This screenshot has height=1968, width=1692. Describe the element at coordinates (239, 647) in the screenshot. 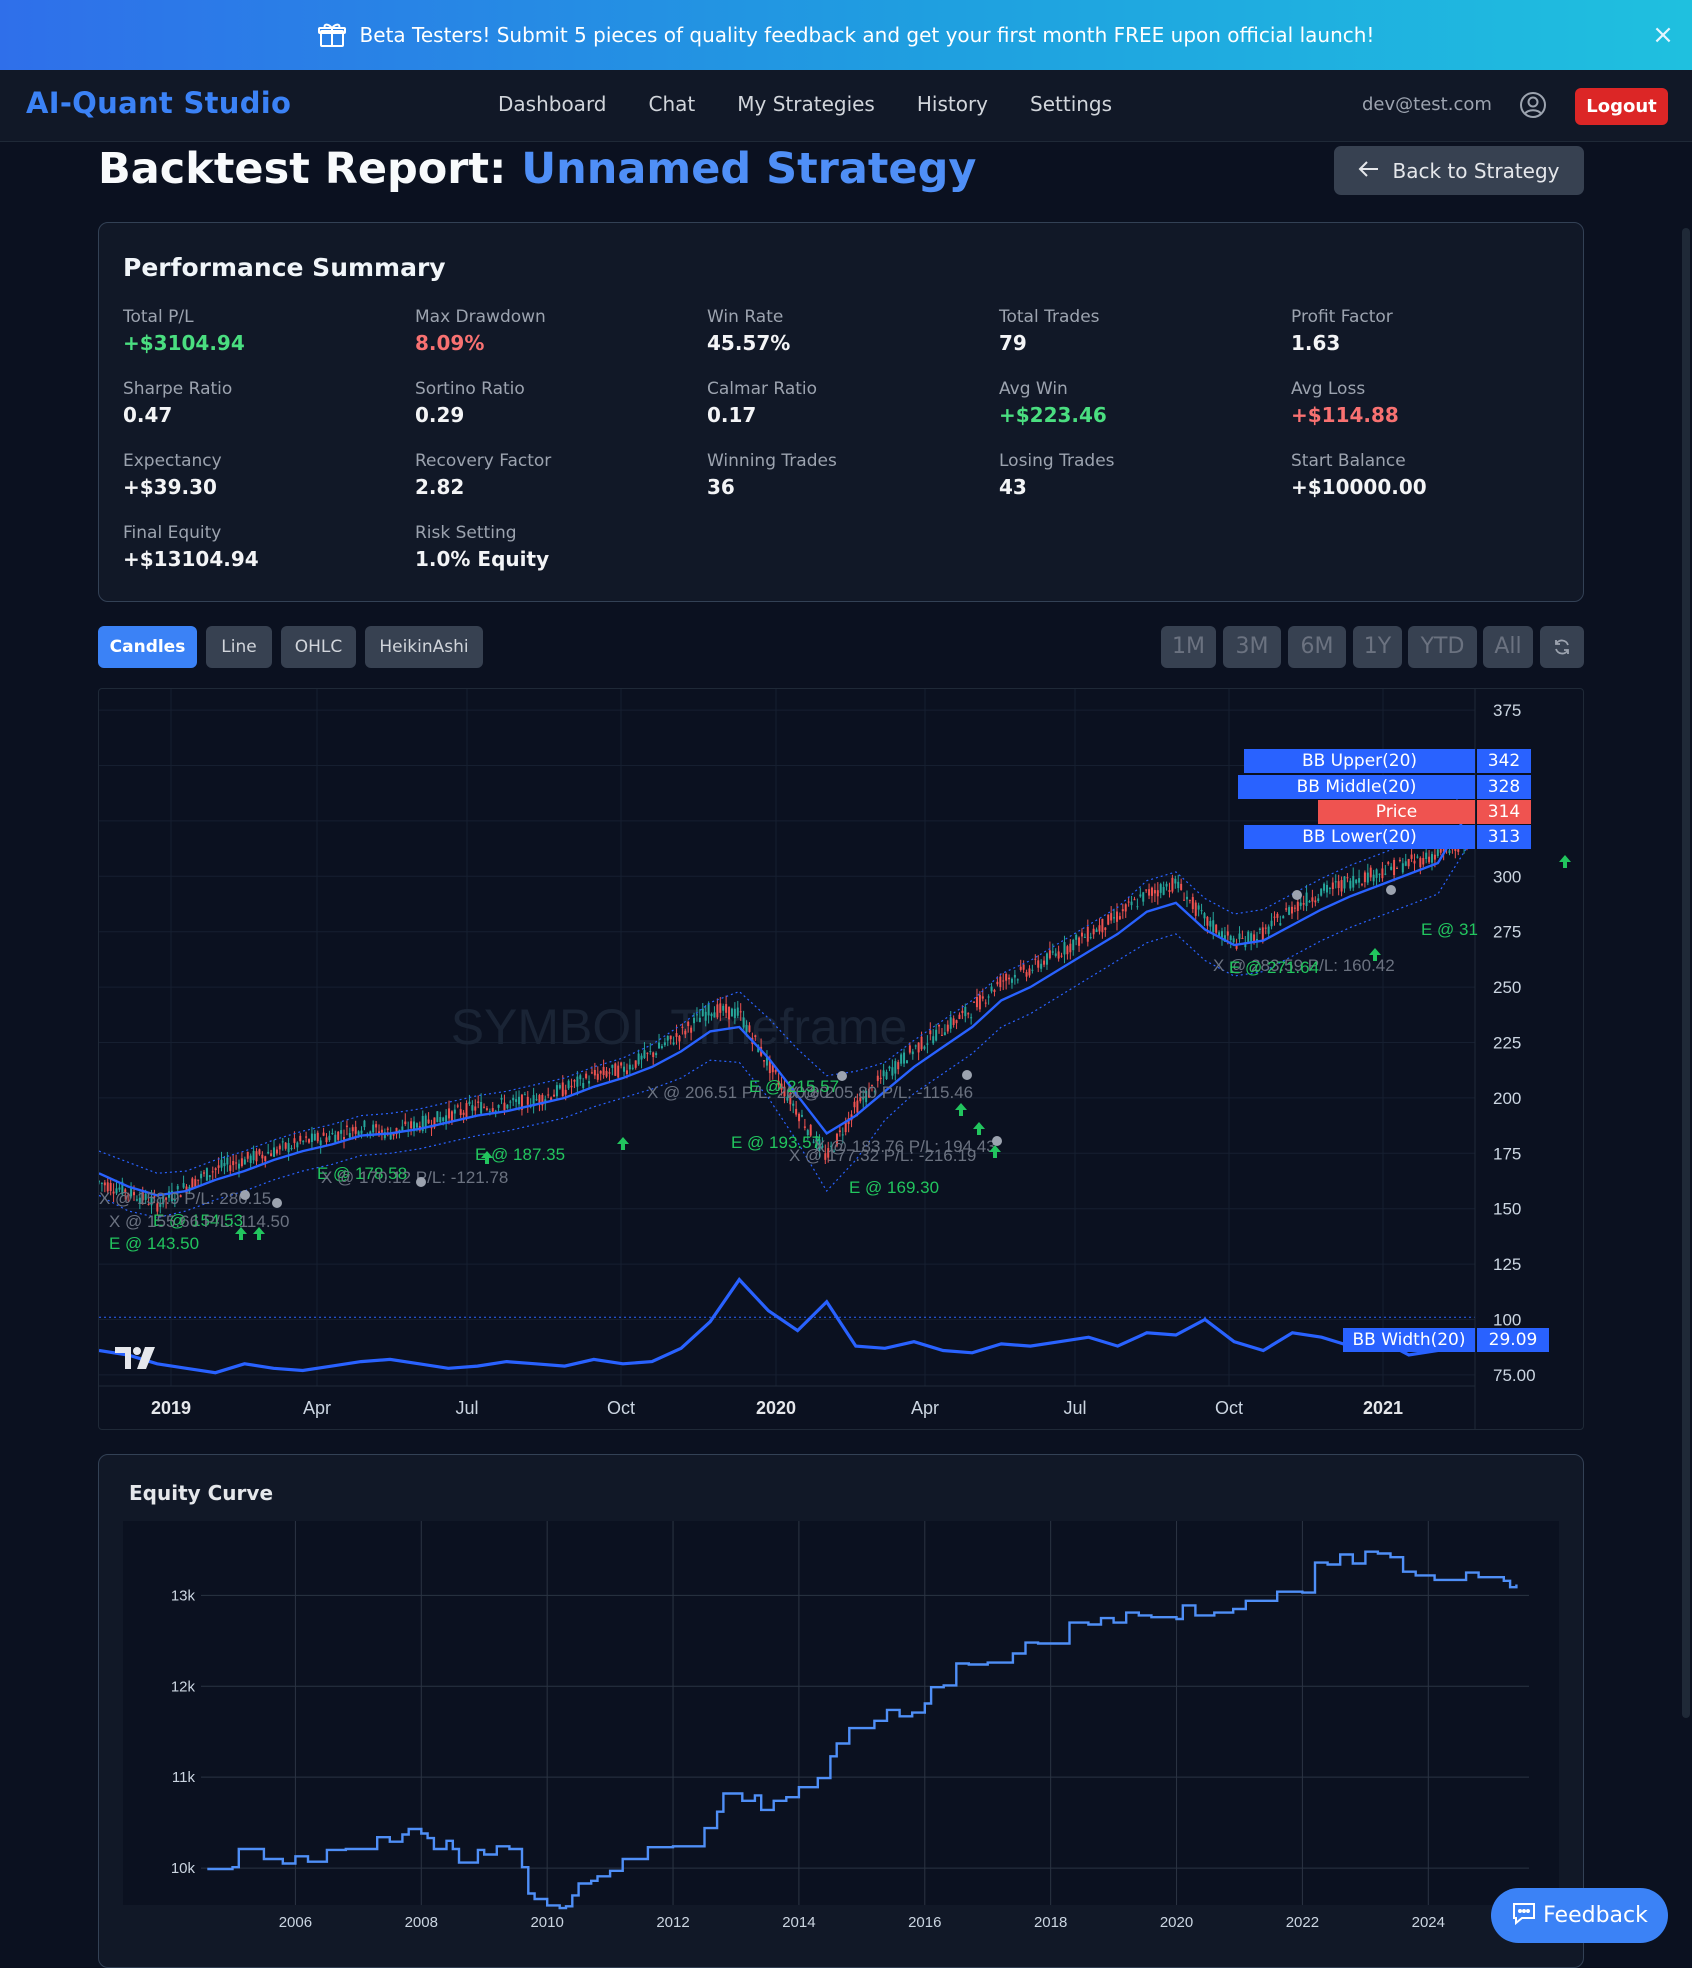

I see `chart-type-line: Line` at that location.